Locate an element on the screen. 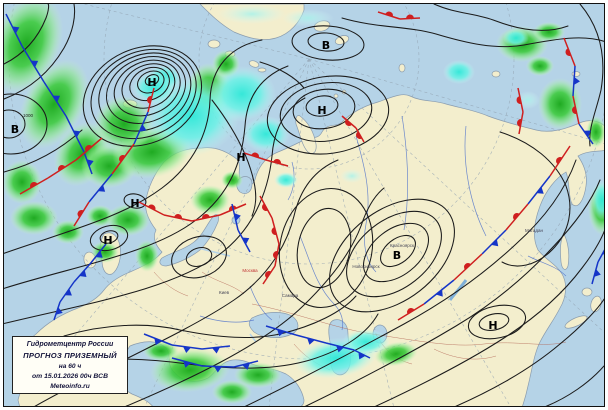  city-label: Киев is located at coordinates (224, 292).